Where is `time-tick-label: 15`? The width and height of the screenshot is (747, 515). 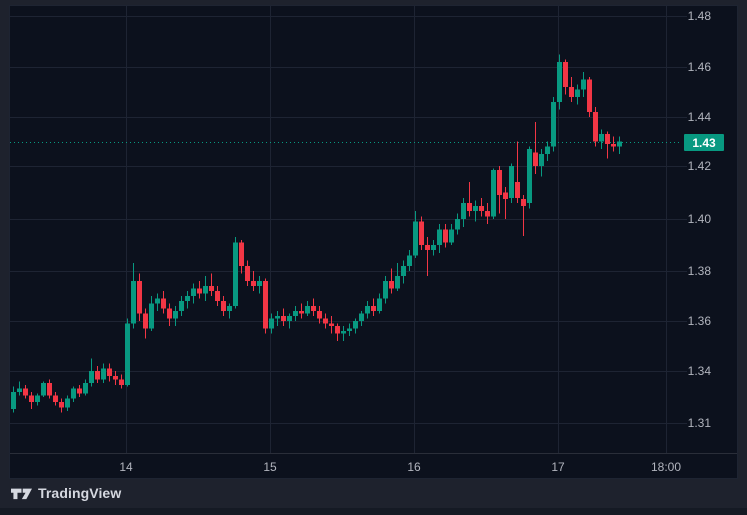 time-tick-label: 15 is located at coordinates (270, 467).